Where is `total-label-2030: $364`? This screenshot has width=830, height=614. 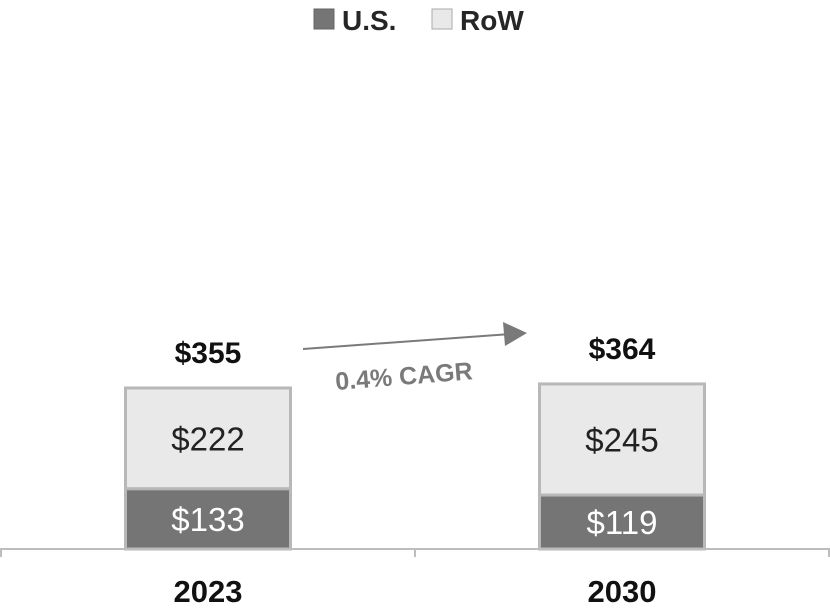
total-label-2030: $364 is located at coordinates (622, 349).